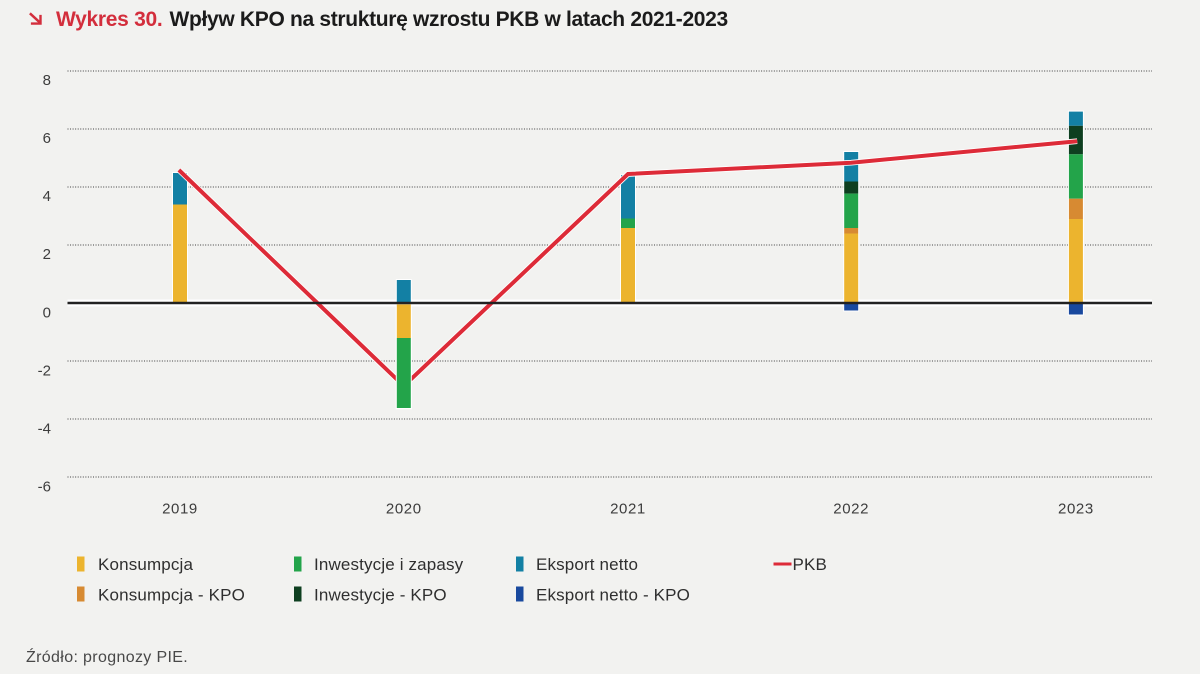 This screenshot has width=1200, height=674. Describe the element at coordinates (587, 564) in the screenshot. I see `svg-text: Eksport netto` at that location.